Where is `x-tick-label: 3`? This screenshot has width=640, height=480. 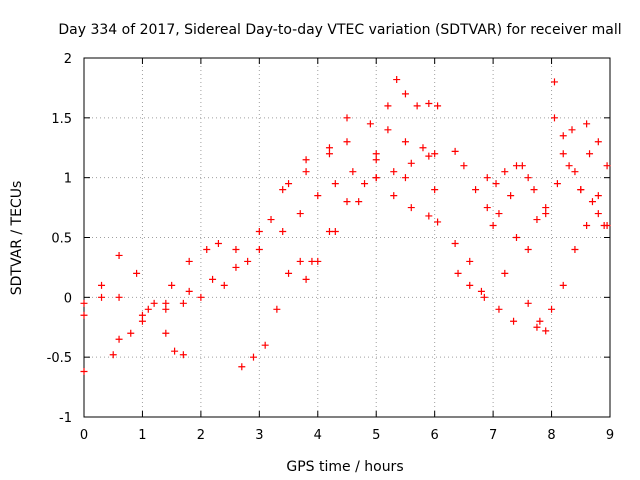 x-tick-label: 3 is located at coordinates (259, 435).